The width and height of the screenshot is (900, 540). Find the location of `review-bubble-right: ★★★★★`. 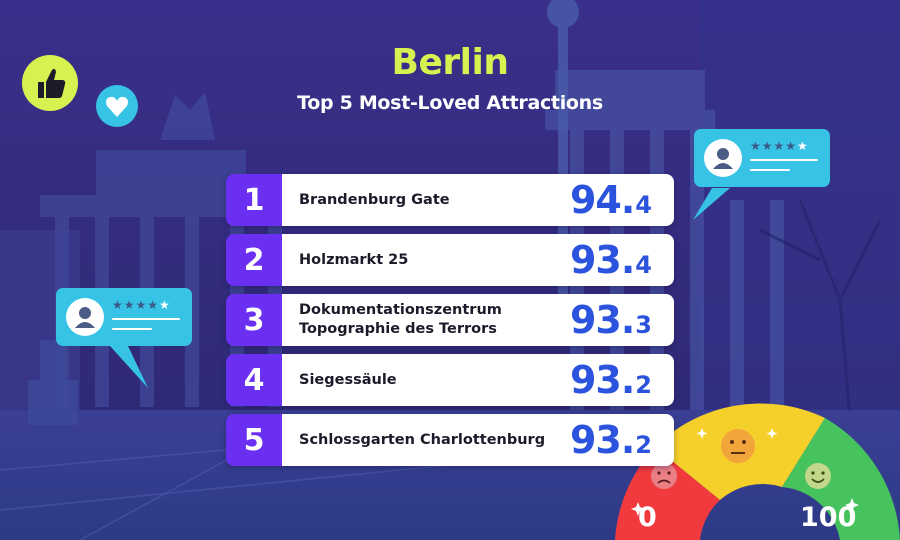

review-bubble-right: ★★★★★ is located at coordinates (762, 158).